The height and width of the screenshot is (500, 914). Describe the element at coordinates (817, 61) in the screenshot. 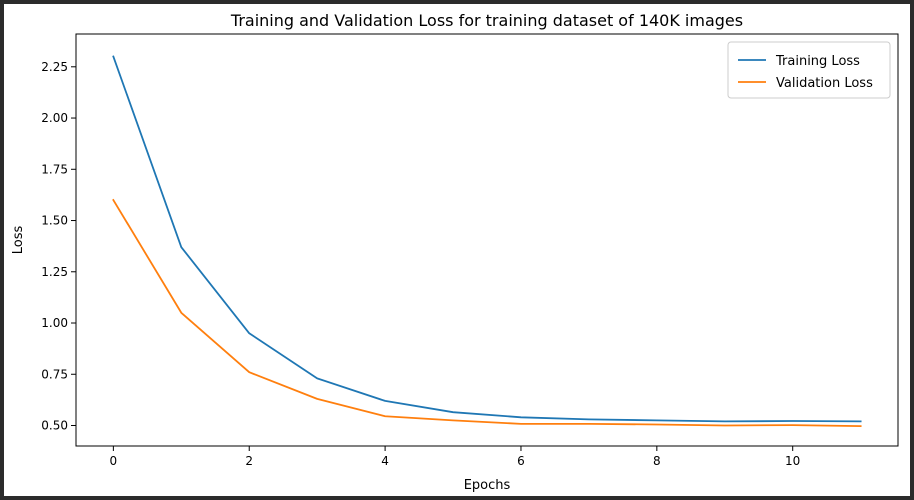

I see `legend-entry: Training Loss` at that location.